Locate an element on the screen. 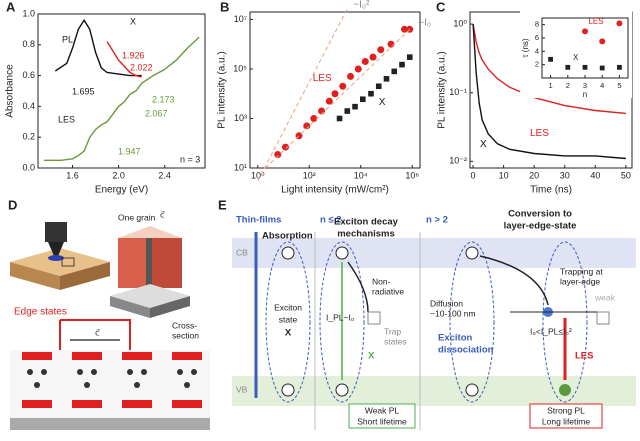 The image size is (640, 441). y-tick-label: 10¹ is located at coordinates (240, 167).